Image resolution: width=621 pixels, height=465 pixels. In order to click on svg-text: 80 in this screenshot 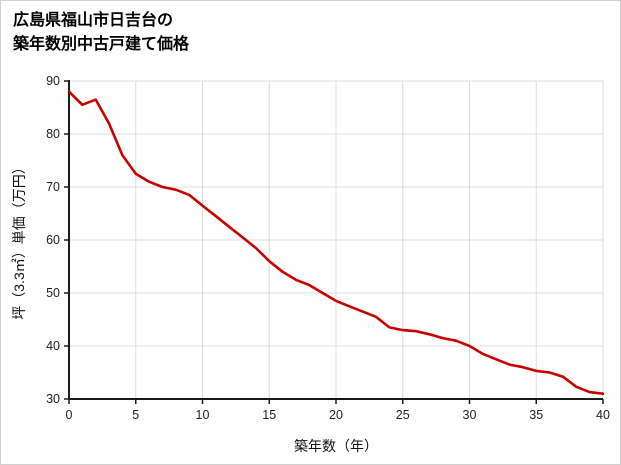, I will do `click(53, 134)`.